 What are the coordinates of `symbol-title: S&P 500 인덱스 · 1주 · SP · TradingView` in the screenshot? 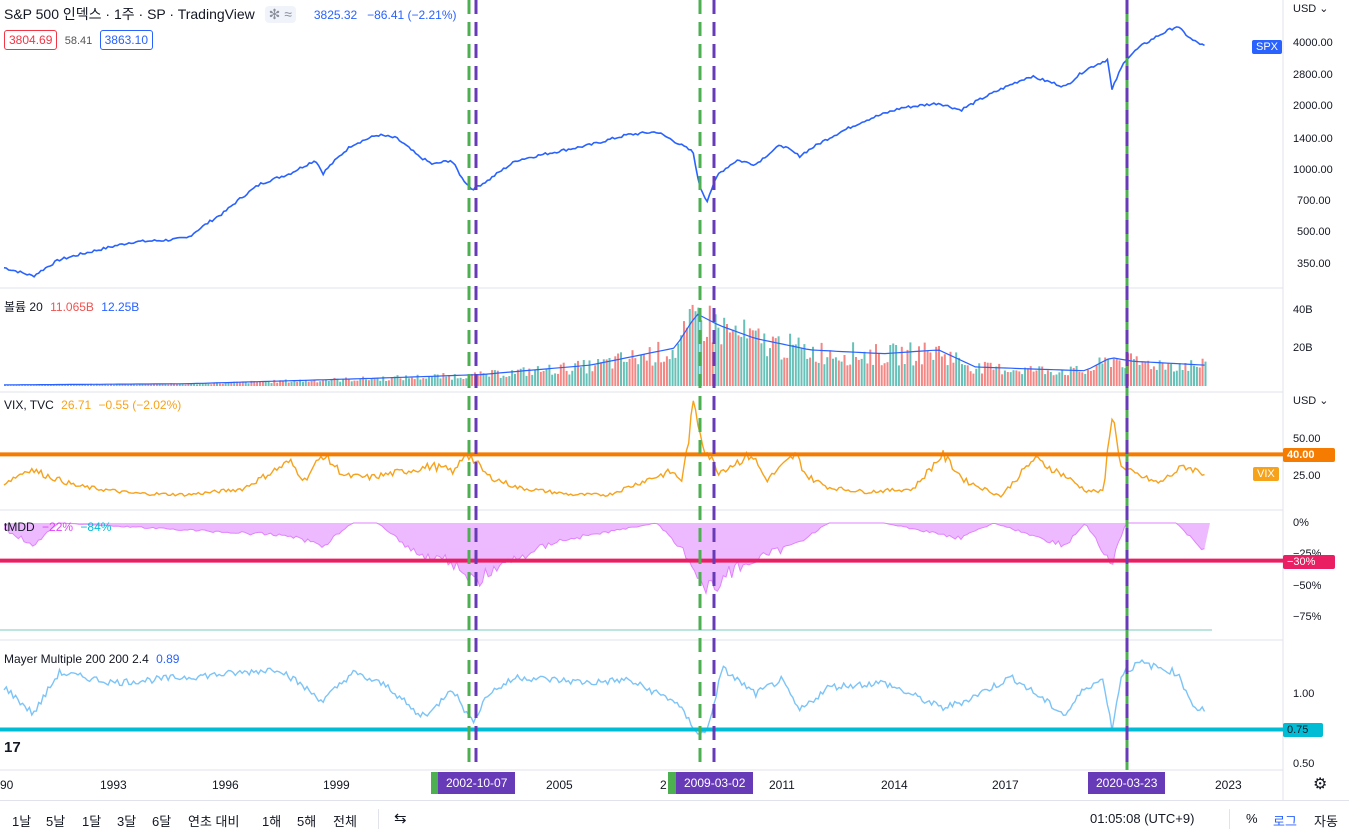 It's located at (129, 14).